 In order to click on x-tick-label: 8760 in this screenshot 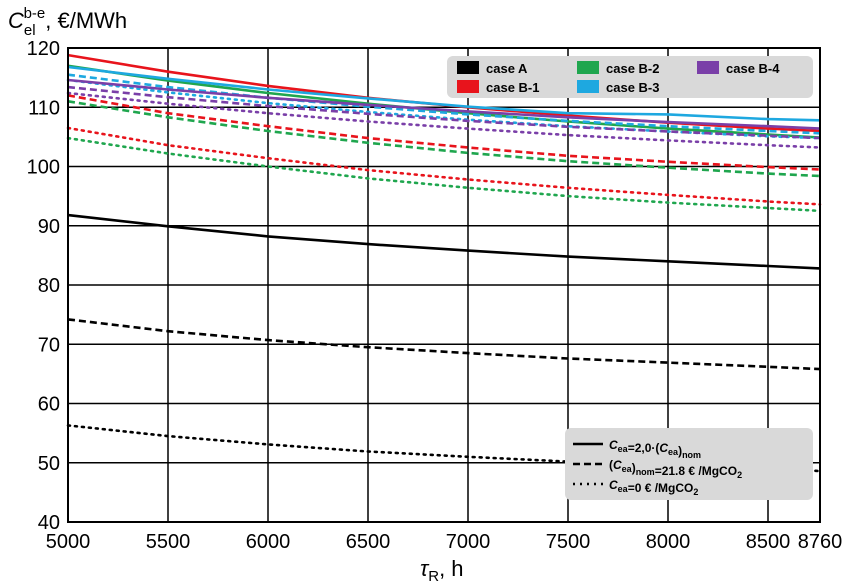, I will do `click(820, 542)`.